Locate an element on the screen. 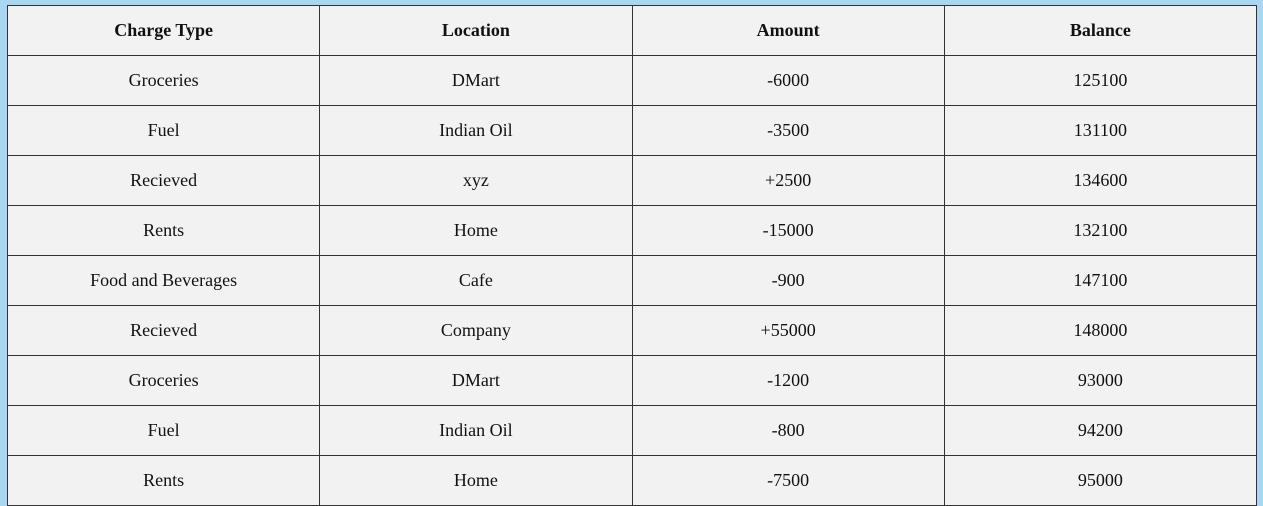 The width and height of the screenshot is (1263, 506). cell-amount: +2500 is located at coordinates (788, 180).